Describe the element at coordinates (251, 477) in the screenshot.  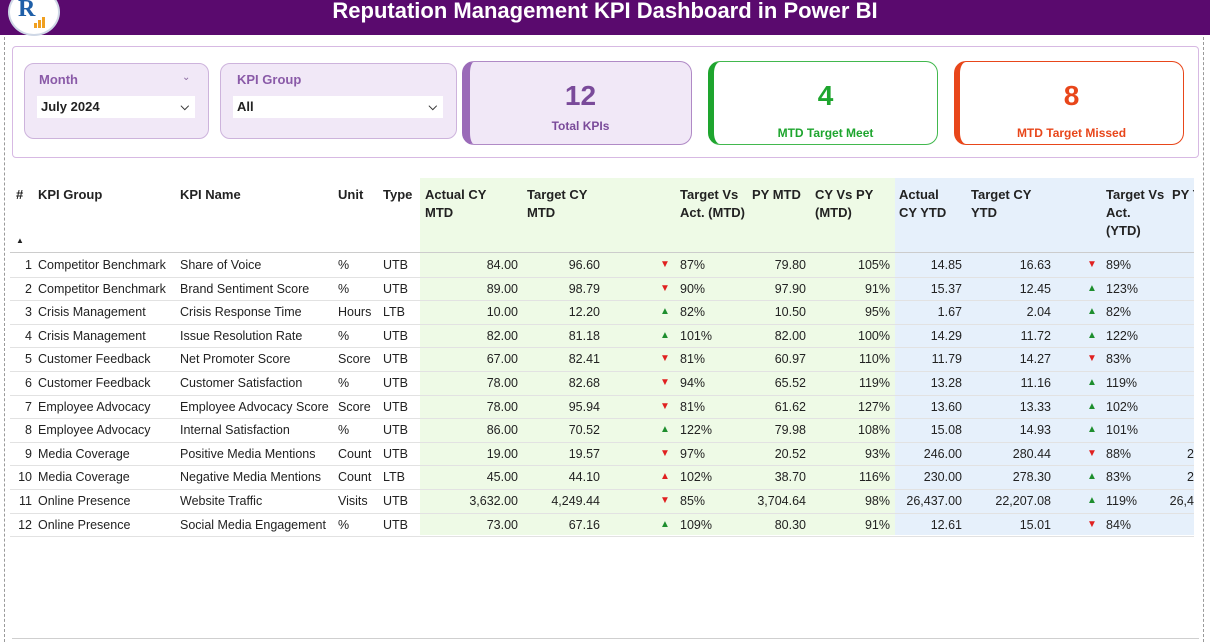
I see `cell-name: Negative Media Mentions` at that location.